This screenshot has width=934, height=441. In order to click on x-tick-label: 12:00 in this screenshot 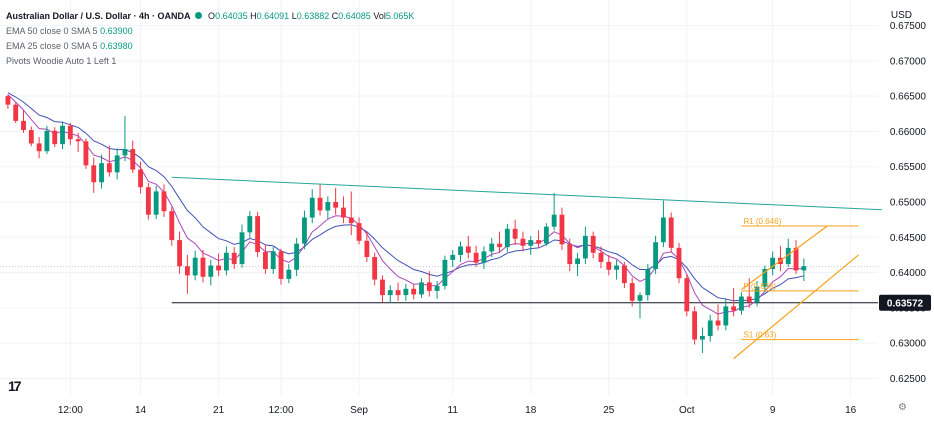, I will do `click(70, 410)`.